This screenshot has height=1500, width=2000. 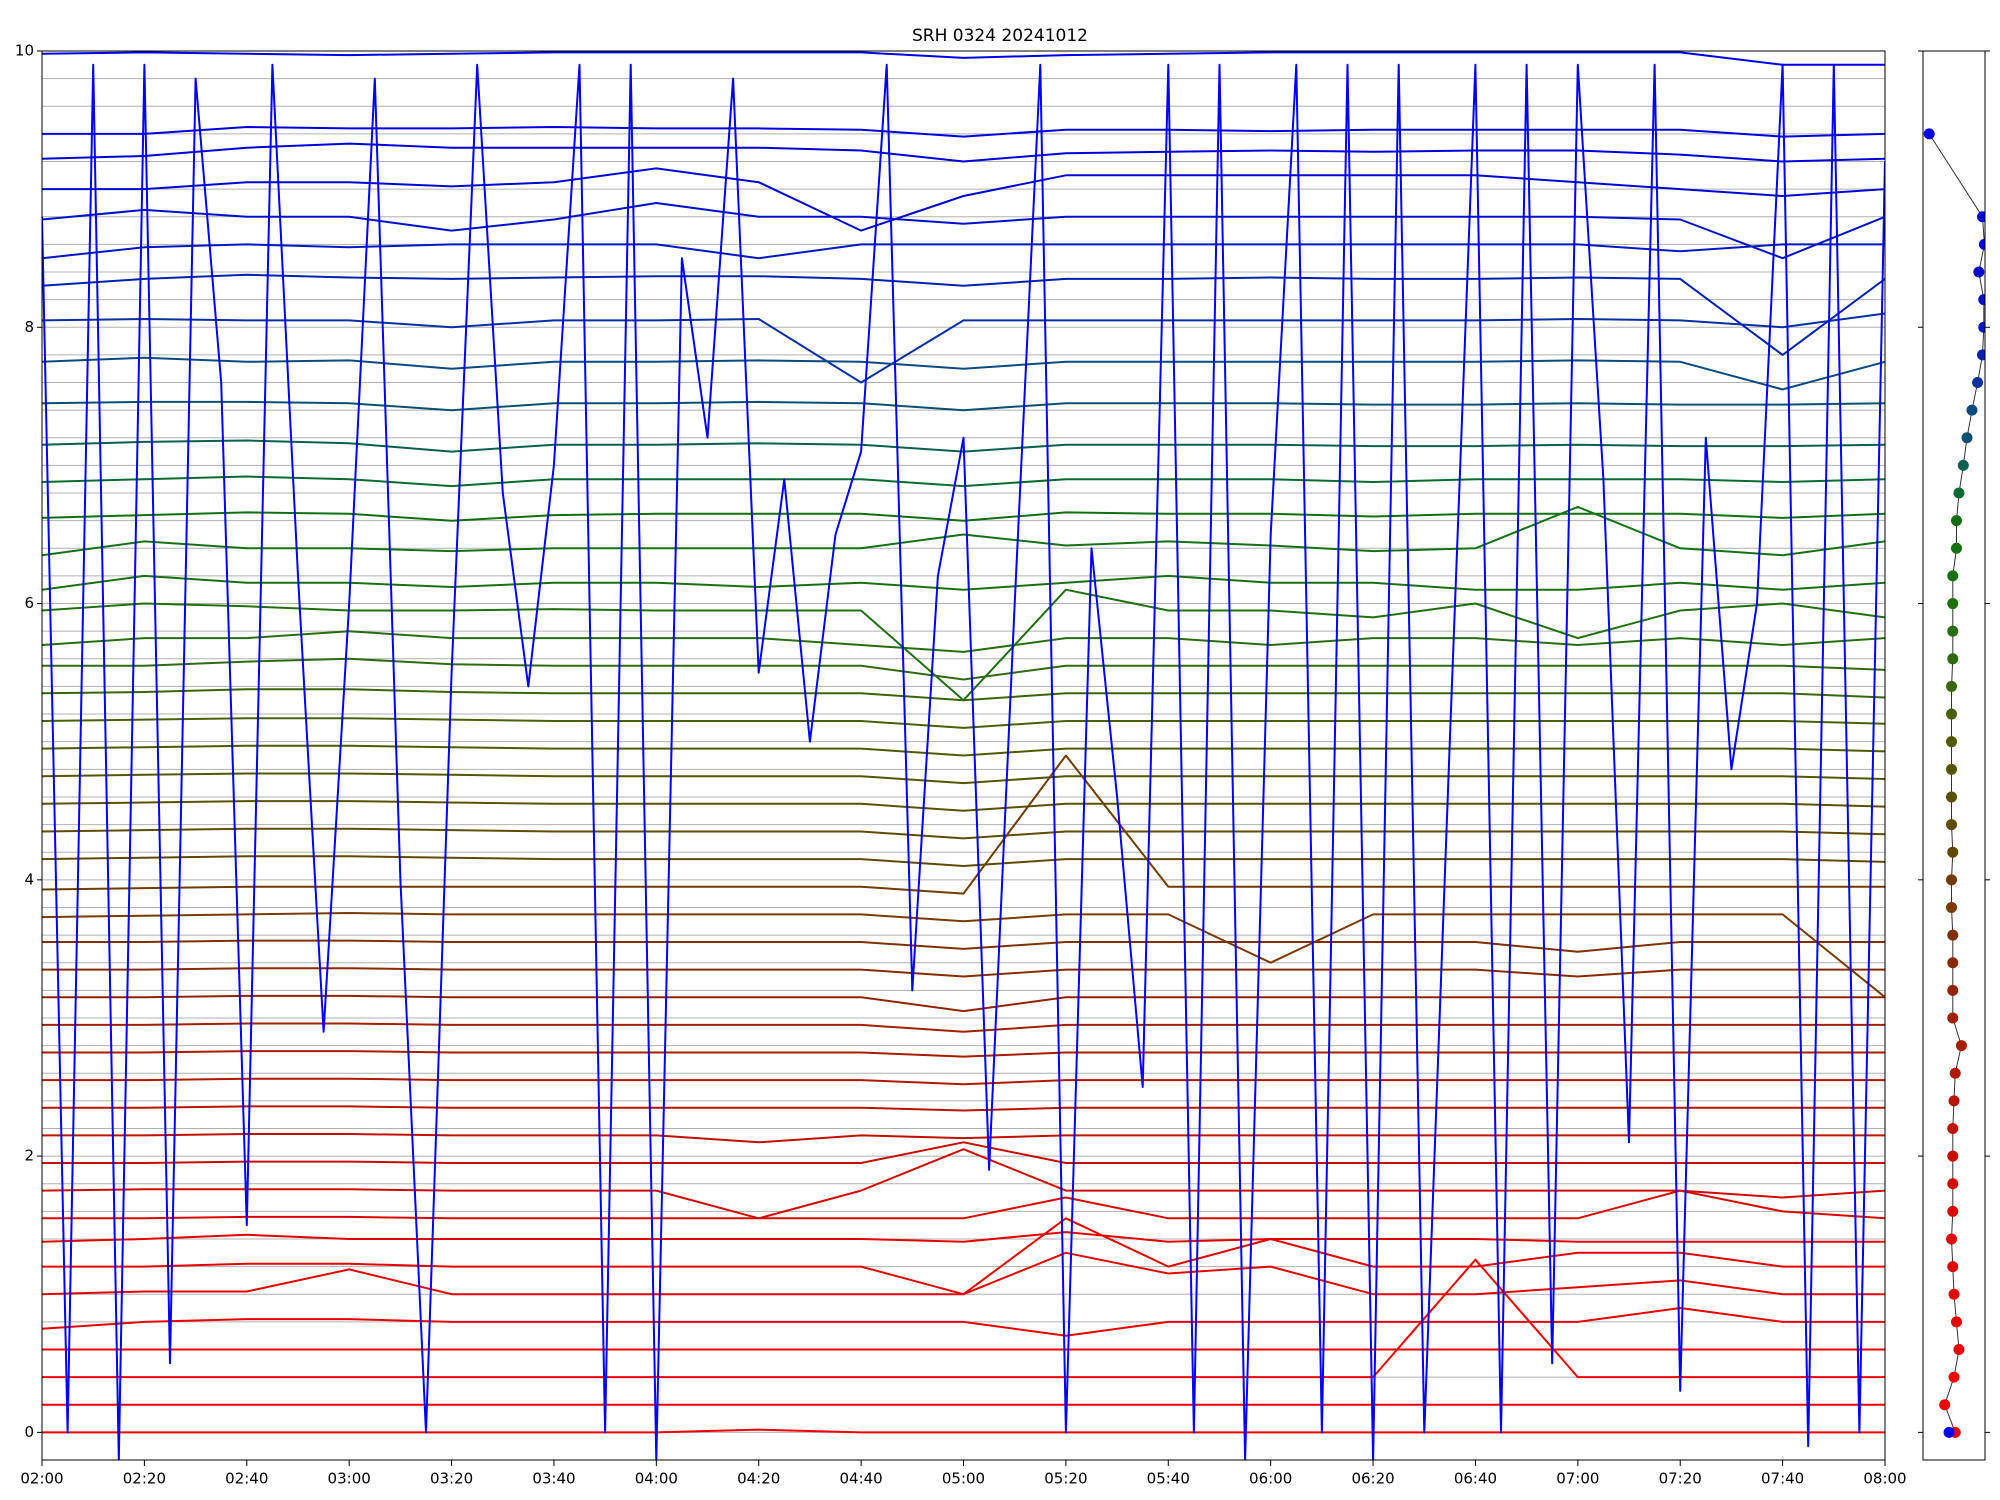 I want to click on x-tick-label: 05:00, so click(x=963, y=1479).